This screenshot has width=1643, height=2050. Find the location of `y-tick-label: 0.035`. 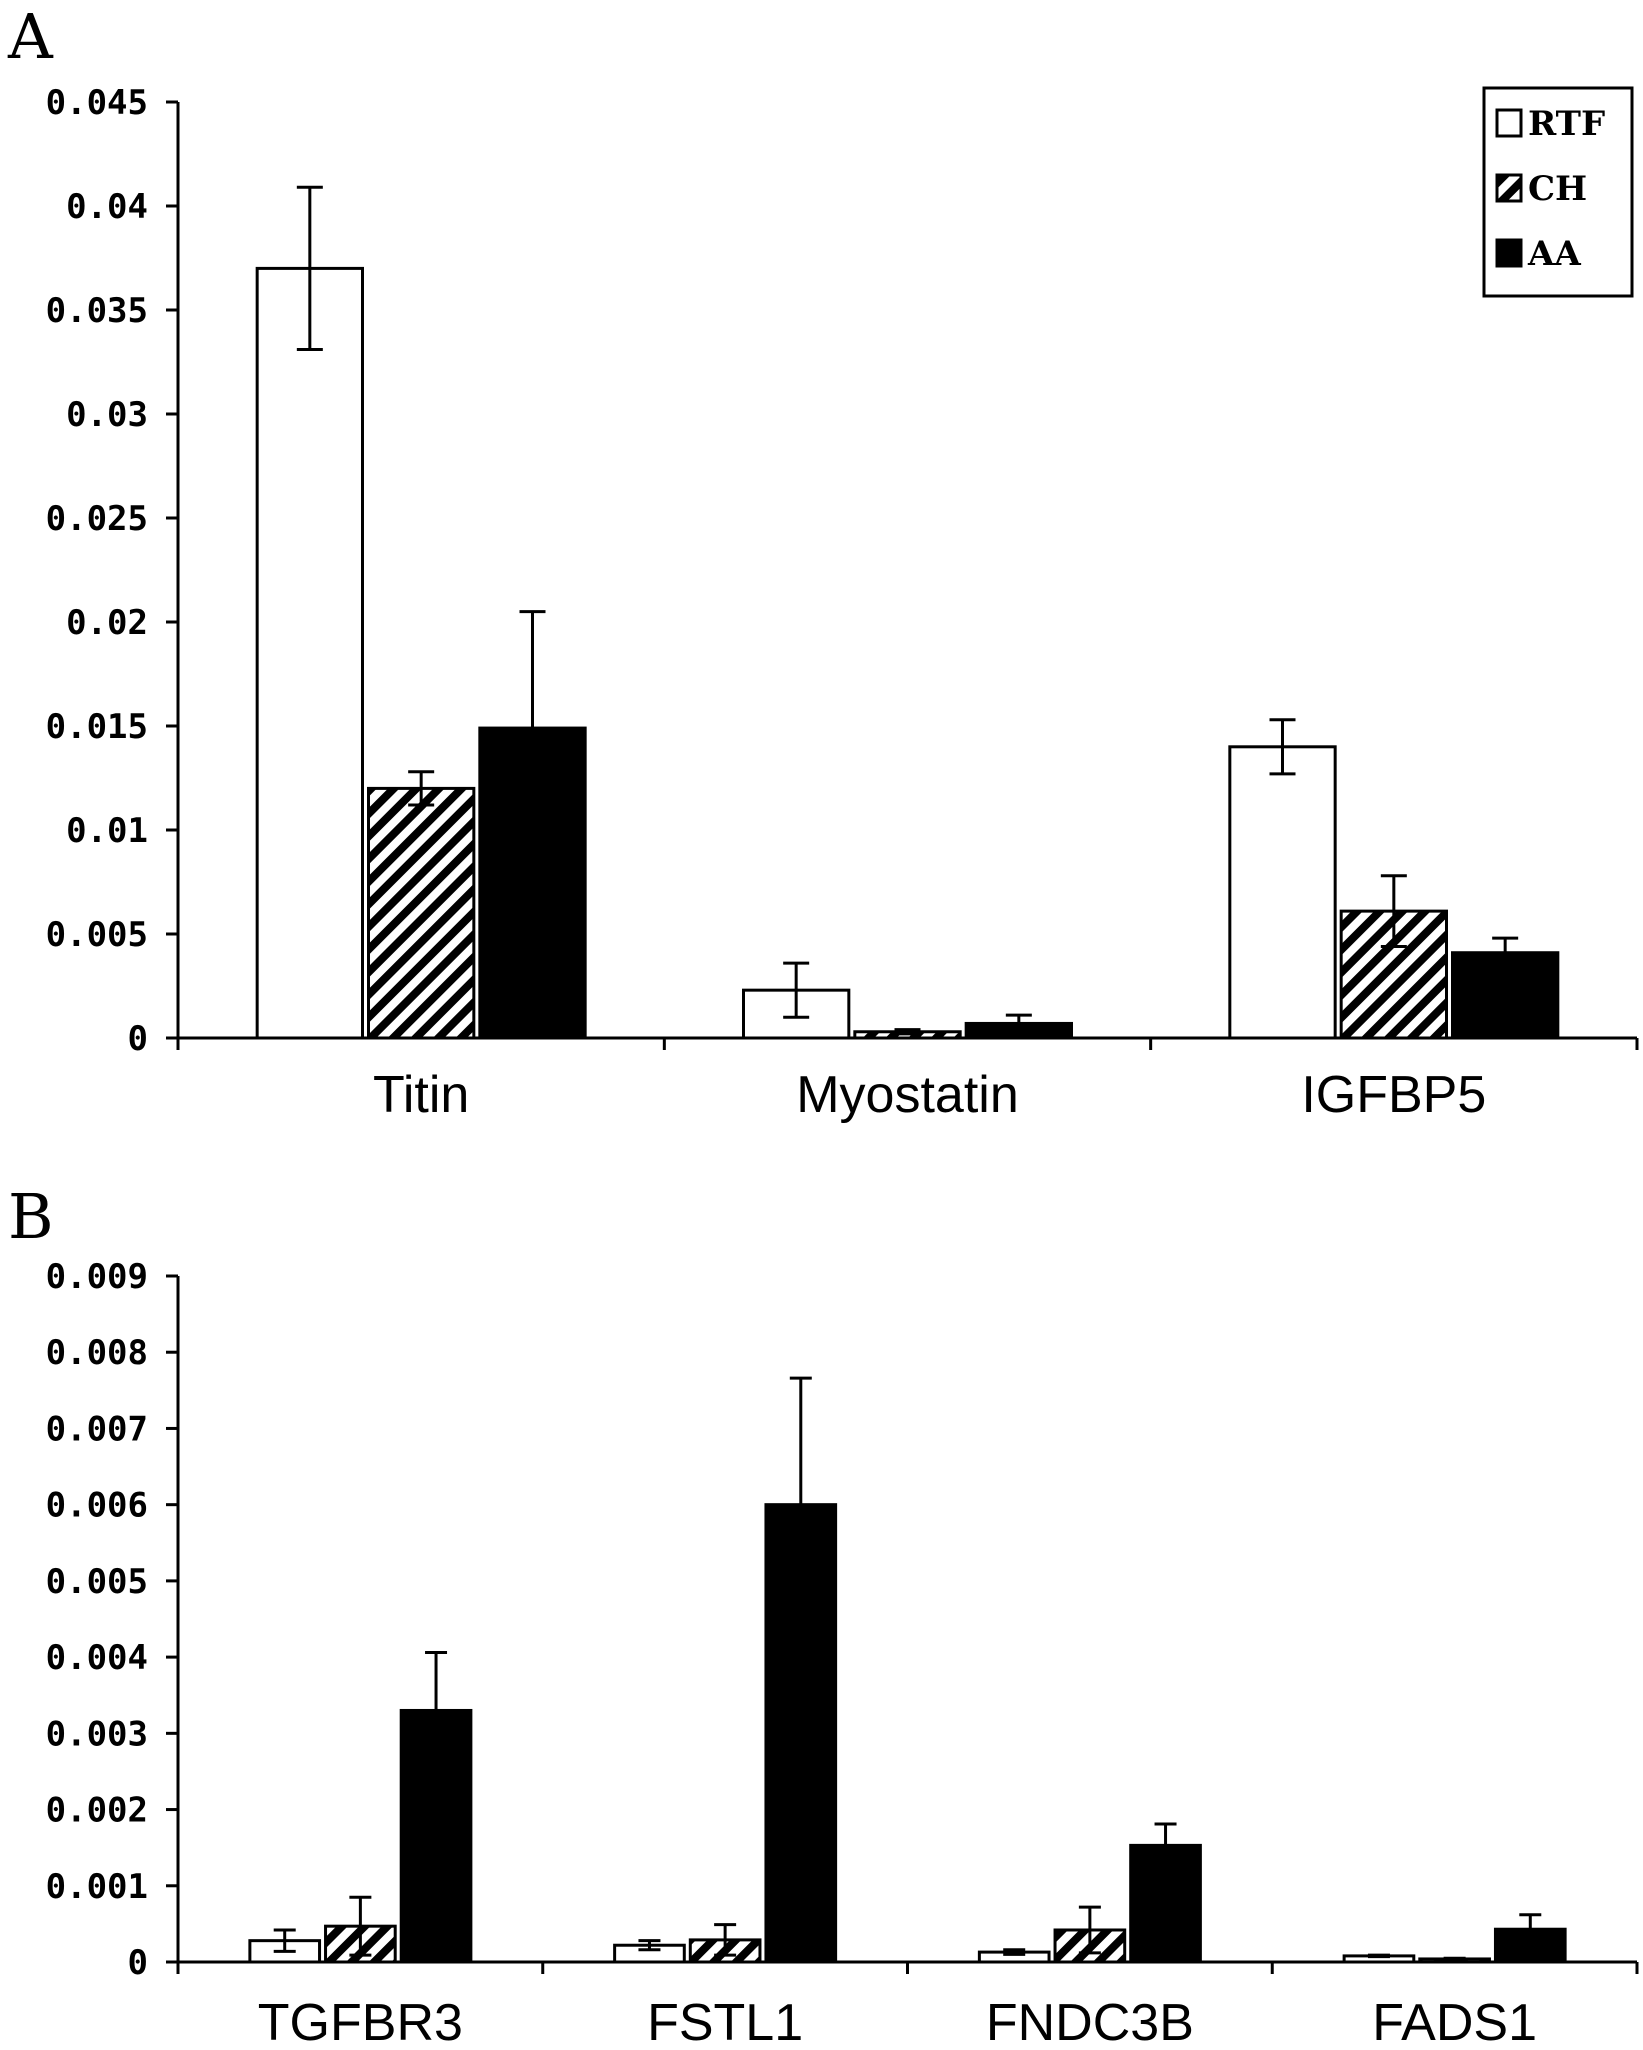

y-tick-label: 0.035 is located at coordinates (97, 311).